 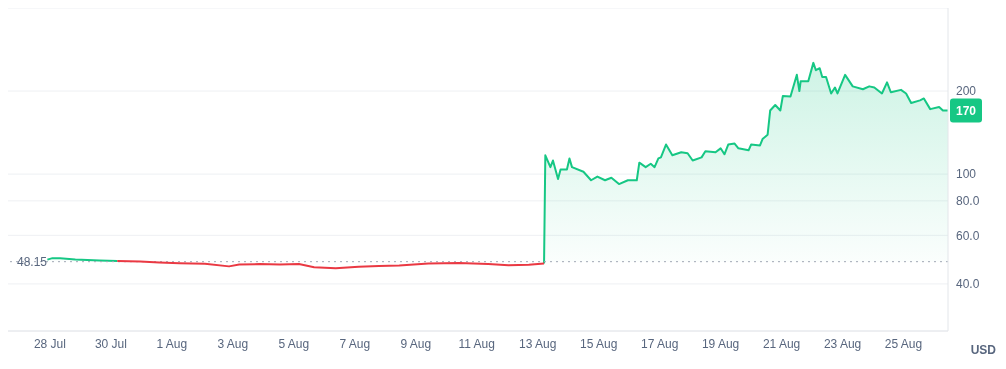 I want to click on x-tick-label: 11 Aug, so click(x=476, y=343).